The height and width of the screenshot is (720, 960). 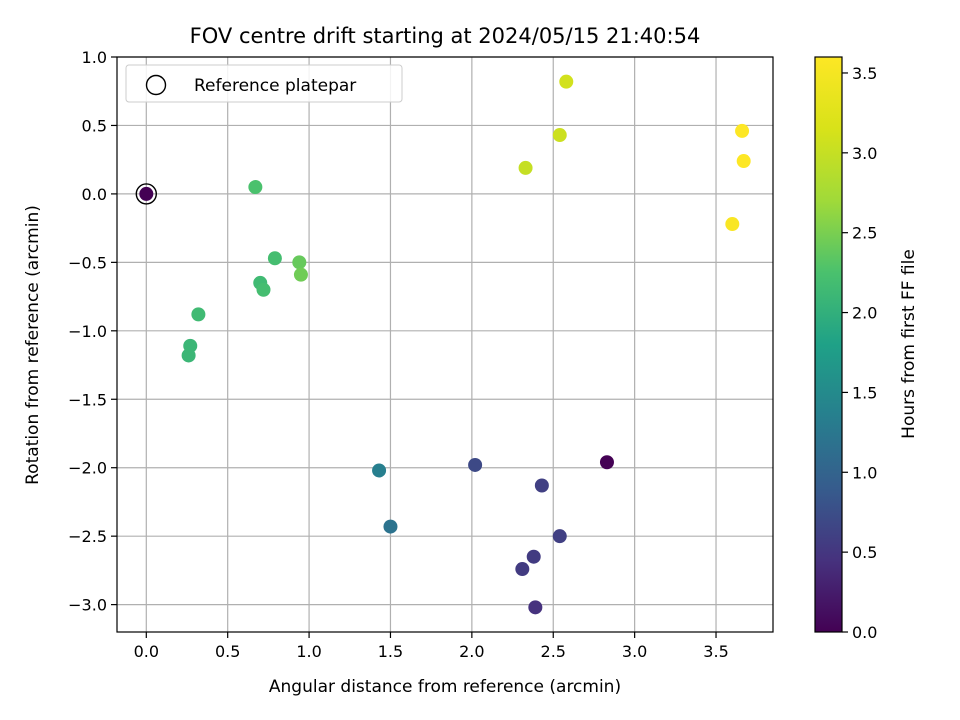 I want to click on colorbar-tick-label: 3.5, so click(x=864, y=73).